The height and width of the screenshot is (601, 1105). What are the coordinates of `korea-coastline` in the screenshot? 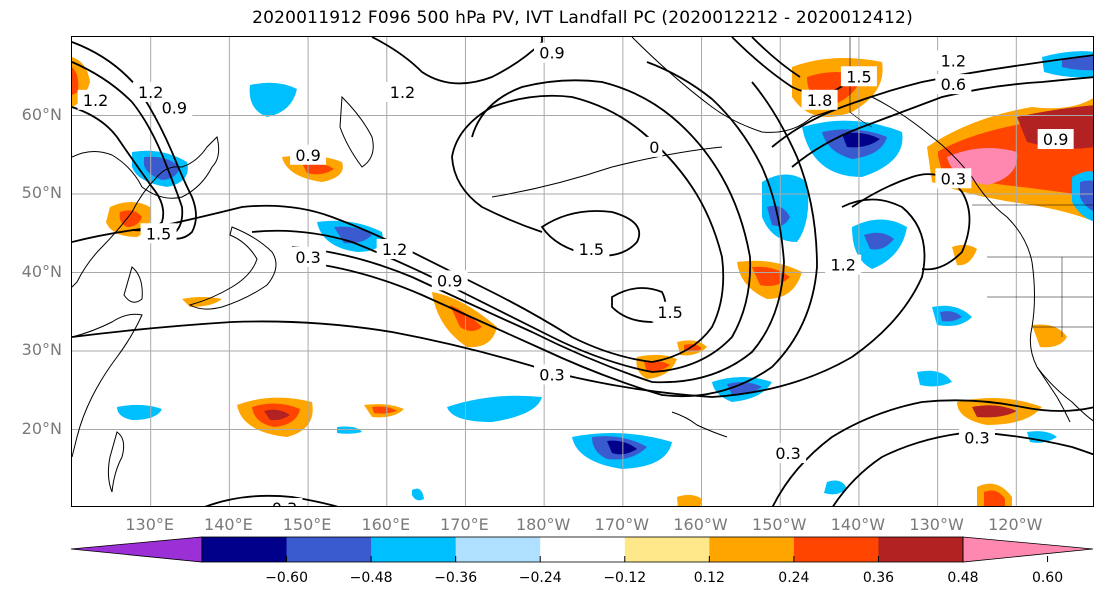 It's located at (133, 284).